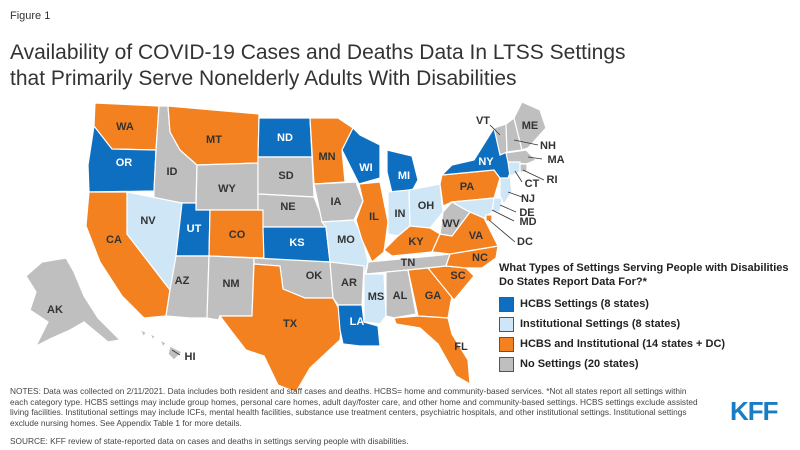 This screenshot has width=800, height=450. What do you see at coordinates (433, 296) in the screenshot?
I see `label-GA: GA` at bounding box center [433, 296].